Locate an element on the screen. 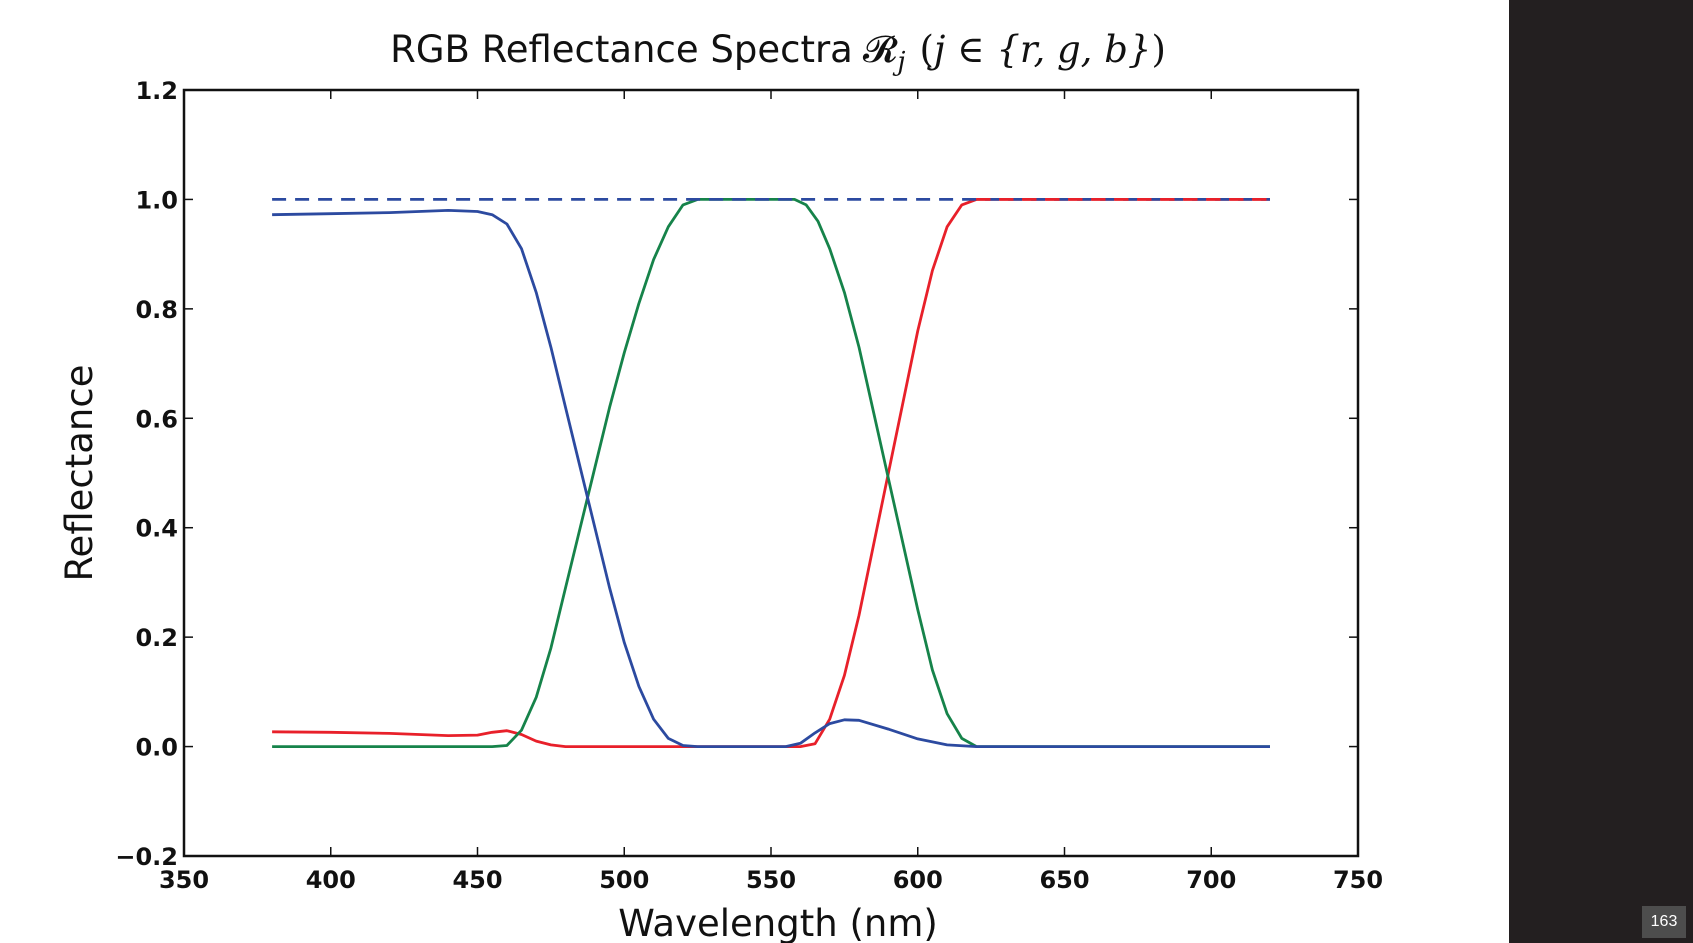  x-tick-label: 750 is located at coordinates (1358, 880).